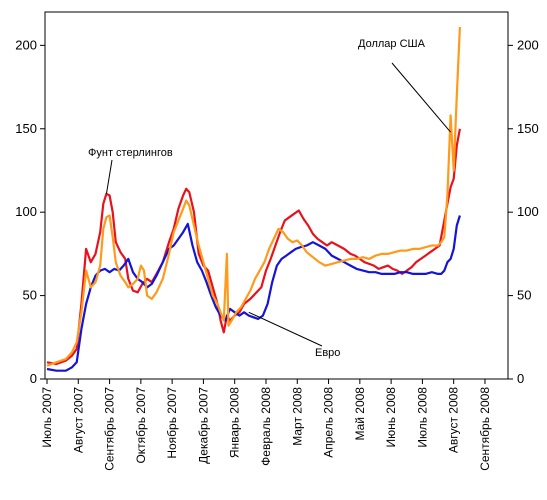  I want to click on x-tick-label: Февраль 2008, so click(266, 426).